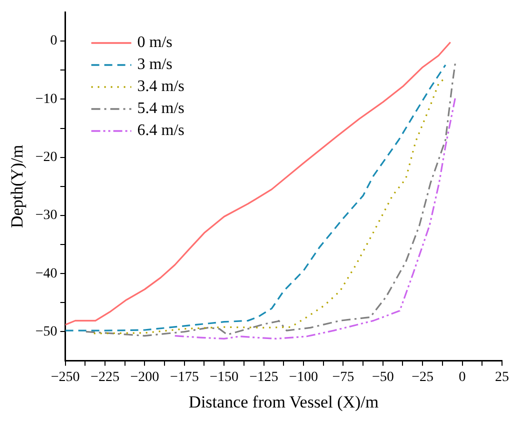  What do you see at coordinates (263, 377) in the screenshot?
I see `x-tick-label: −125` at bounding box center [263, 377].